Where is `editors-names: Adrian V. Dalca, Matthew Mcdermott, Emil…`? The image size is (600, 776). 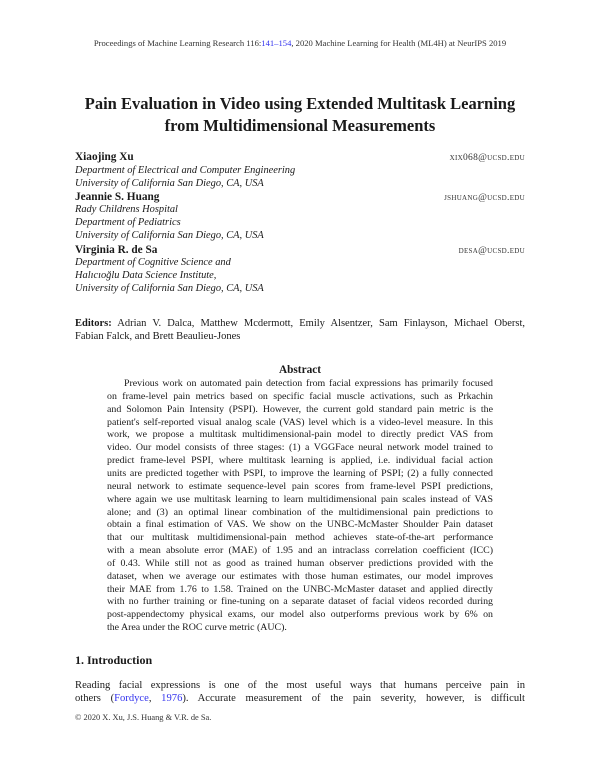
editors-names: Adrian V. Dalca, Matthew Mcdermott, Emil… is located at coordinates (321, 323).